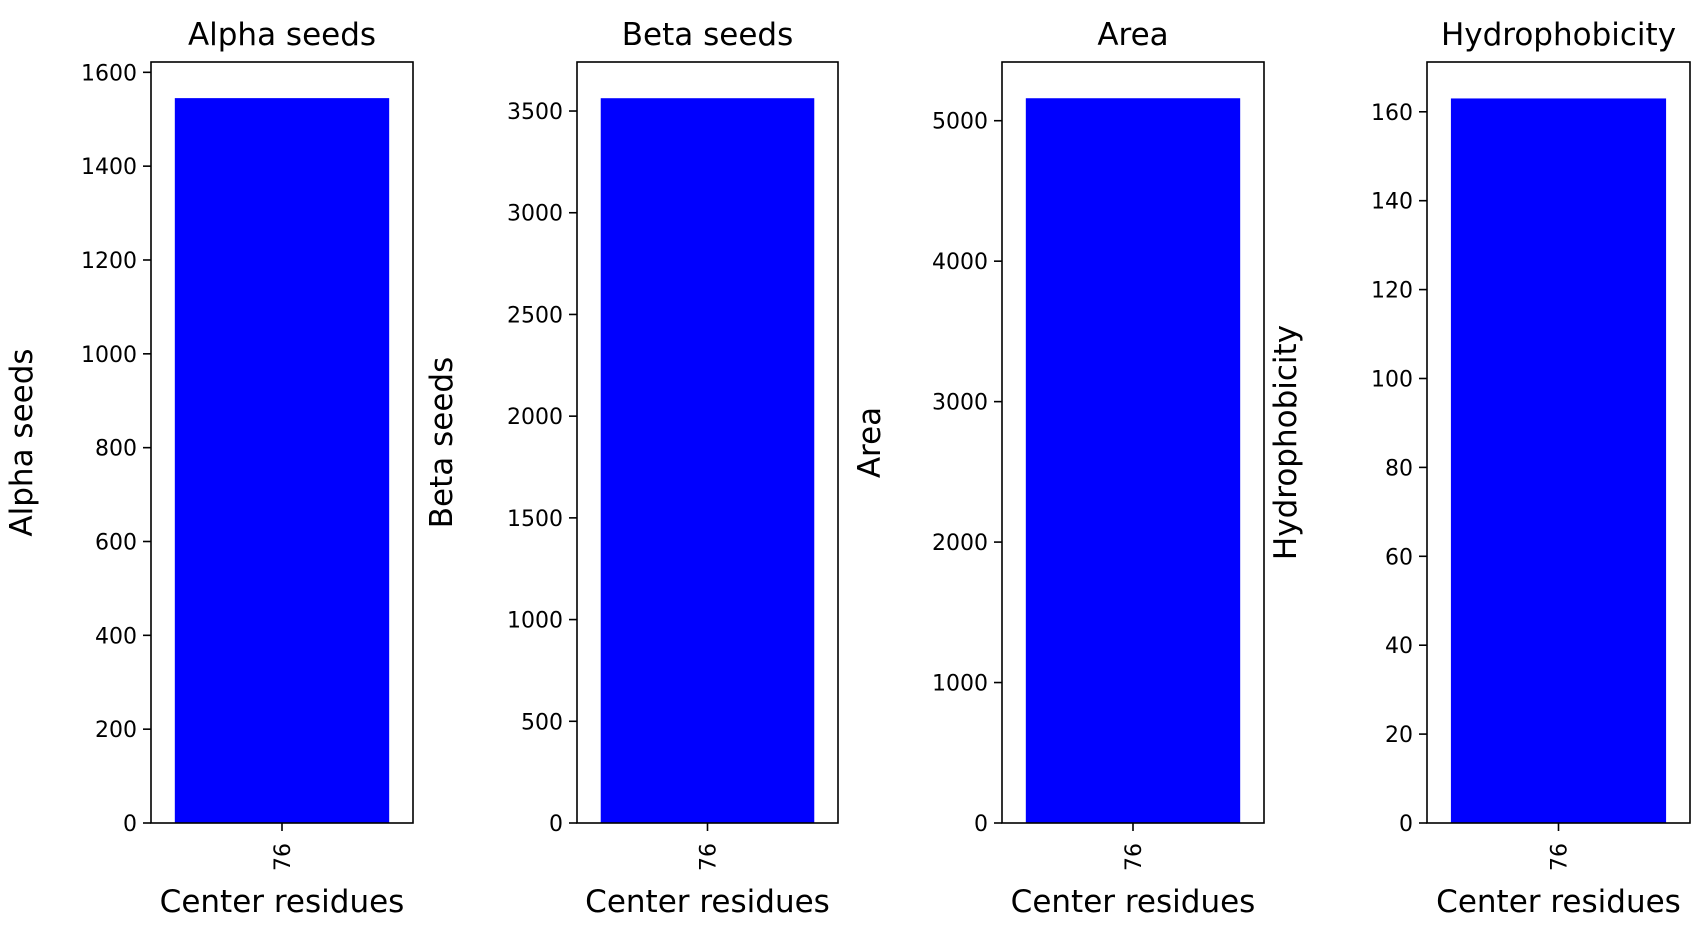 This screenshot has width=1706, height=937. What do you see at coordinates (109, 73) in the screenshot?
I see `y-tick-label: 1600` at bounding box center [109, 73].